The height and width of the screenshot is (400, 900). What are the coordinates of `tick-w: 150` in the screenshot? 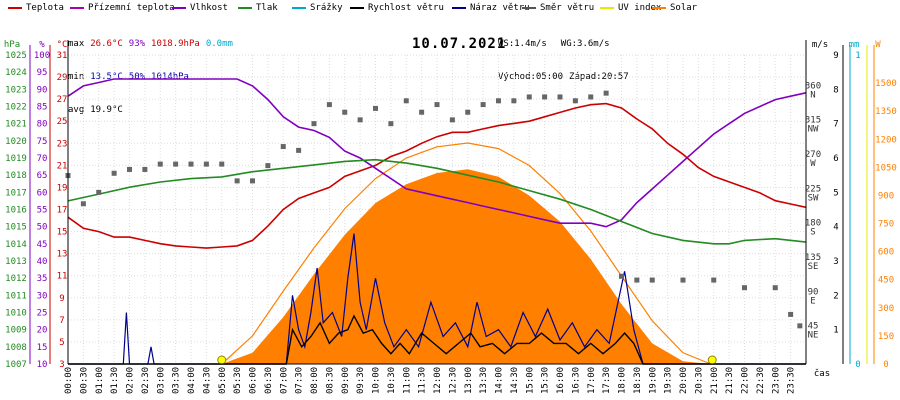 It's located at (886, 337).